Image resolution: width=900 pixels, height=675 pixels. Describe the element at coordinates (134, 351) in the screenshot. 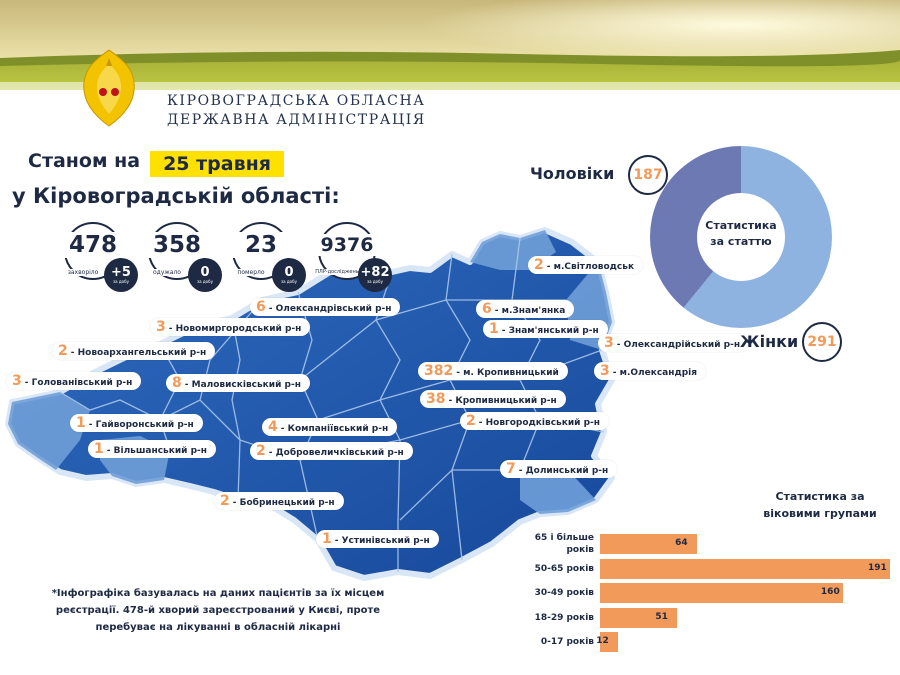

I see `district-tag: 2- Новоархангельський р-н` at that location.